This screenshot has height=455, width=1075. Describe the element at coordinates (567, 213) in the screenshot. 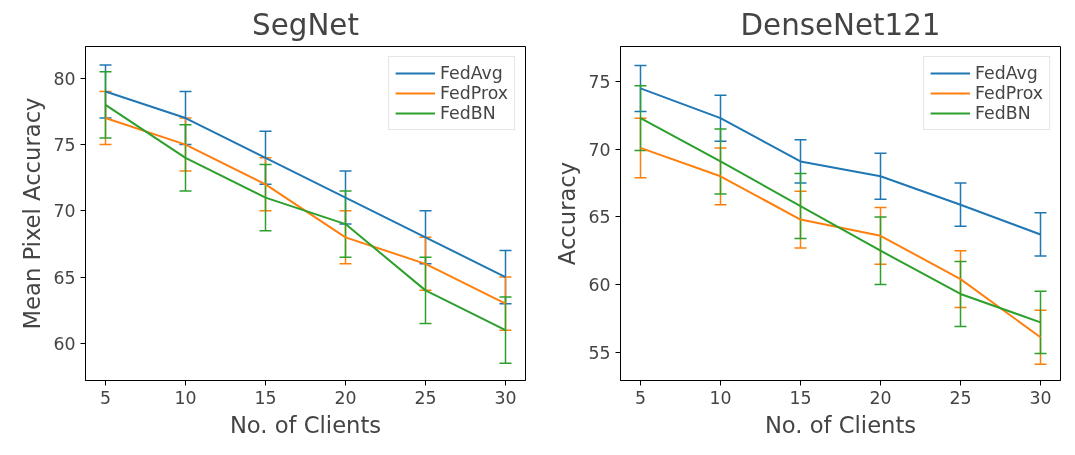

I see `y-axis-title: Accuracy` at that location.